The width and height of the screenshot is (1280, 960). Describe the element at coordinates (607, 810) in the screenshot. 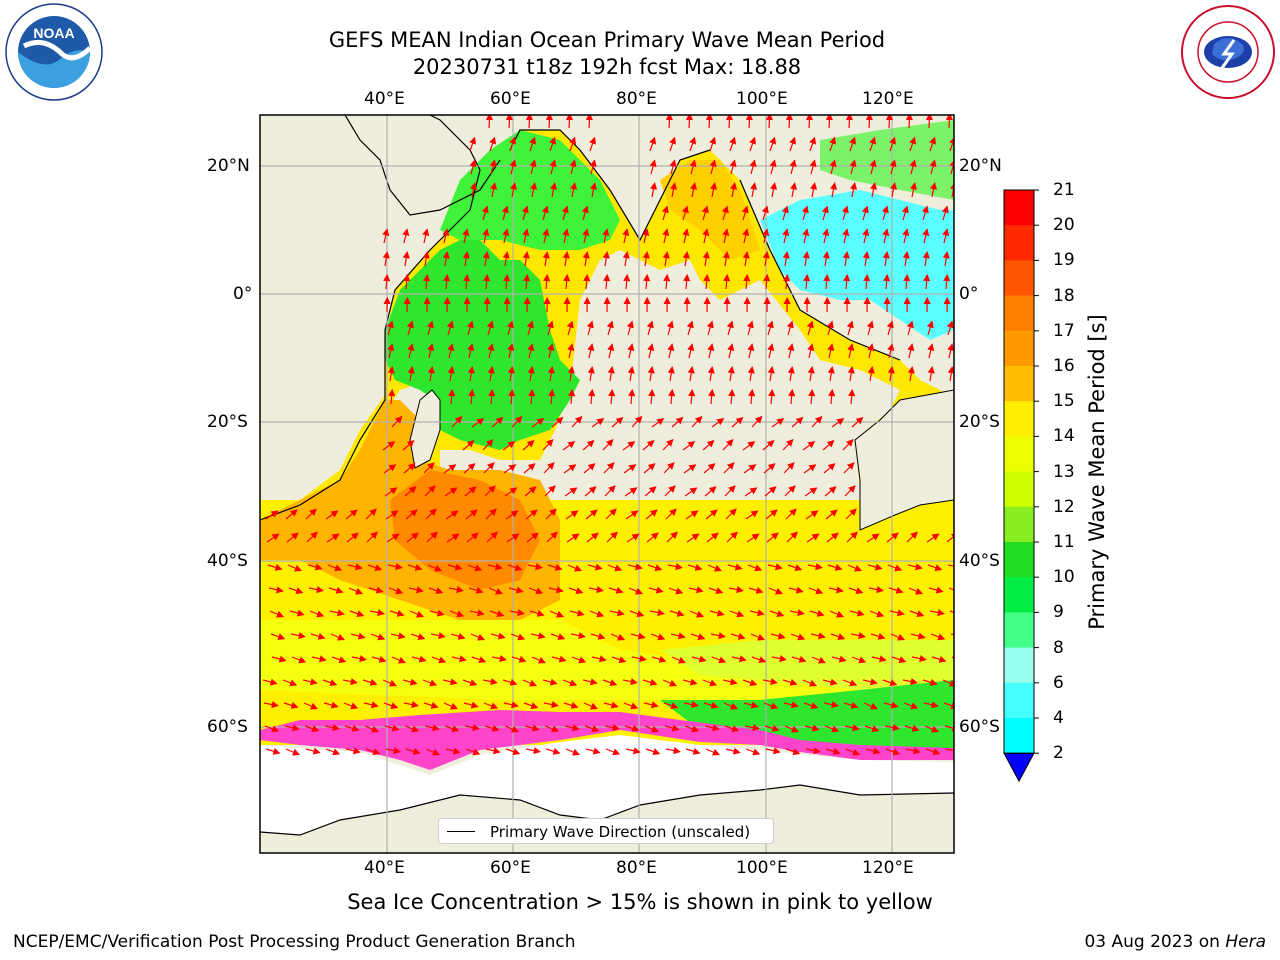

I see `antarctica-coastline` at that location.